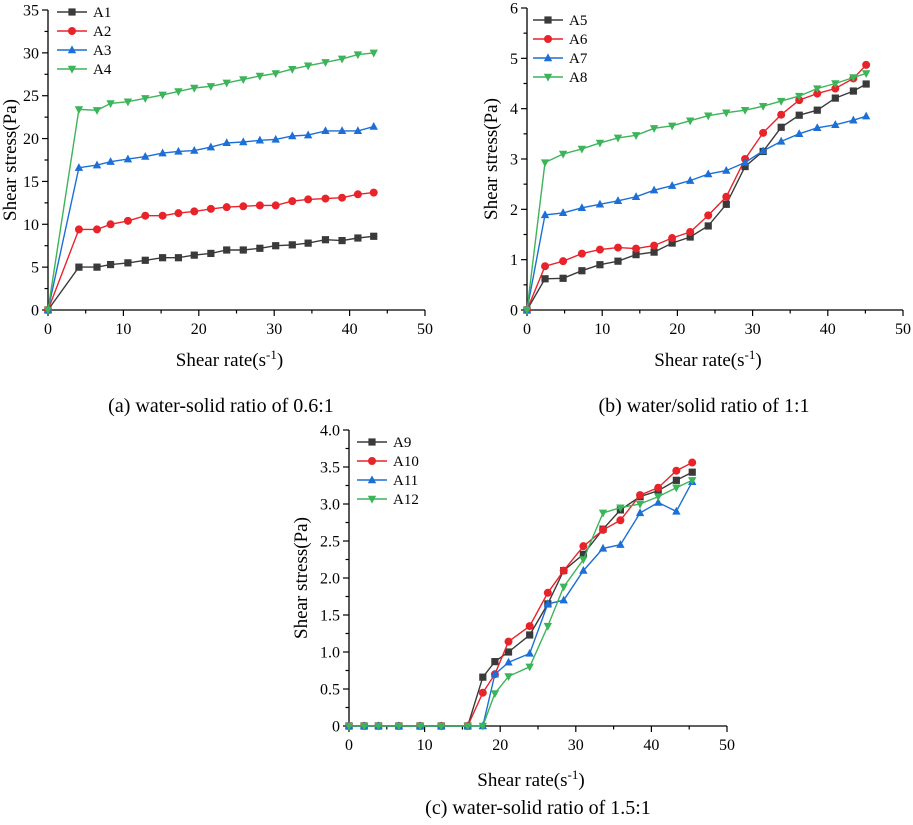  Describe the element at coordinates (330, 542) in the screenshot. I see `y-tick-label: 2.5` at that location.